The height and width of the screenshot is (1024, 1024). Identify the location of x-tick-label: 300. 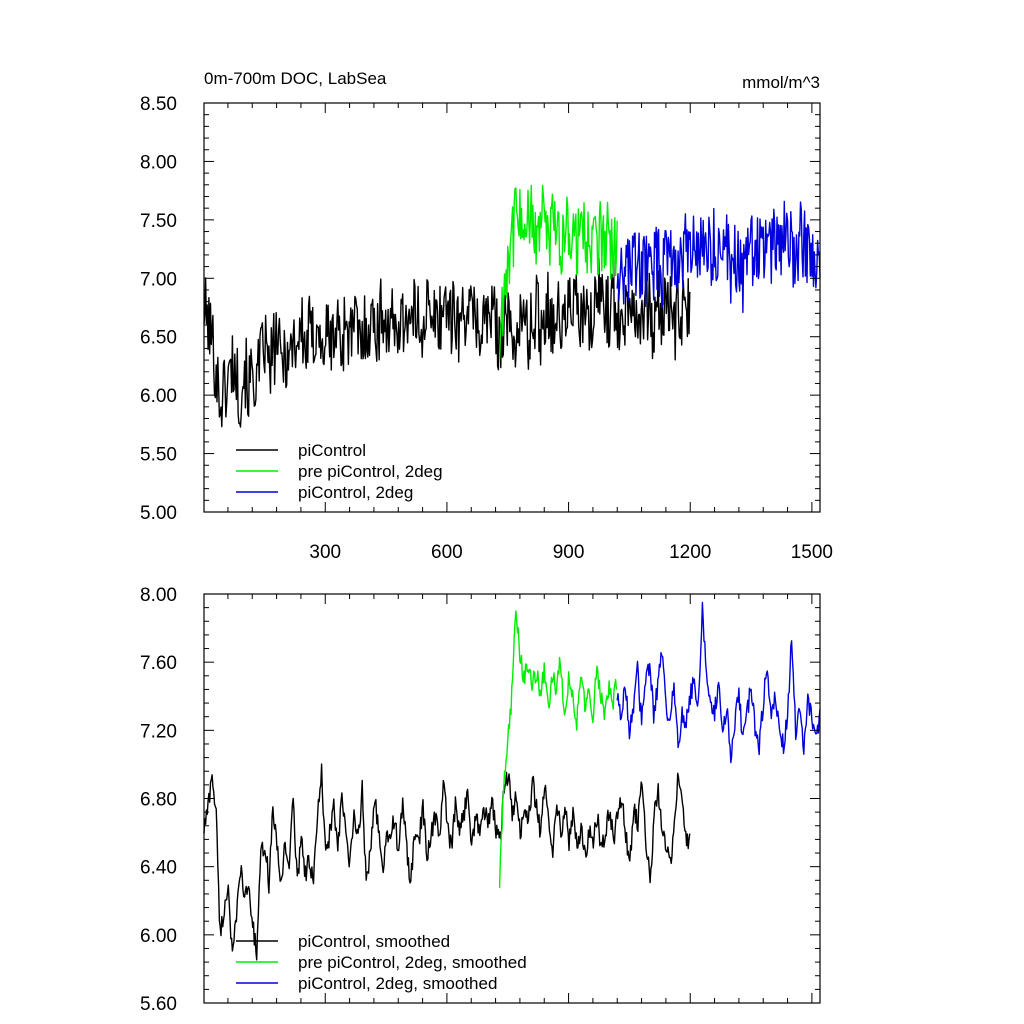
(325, 552).